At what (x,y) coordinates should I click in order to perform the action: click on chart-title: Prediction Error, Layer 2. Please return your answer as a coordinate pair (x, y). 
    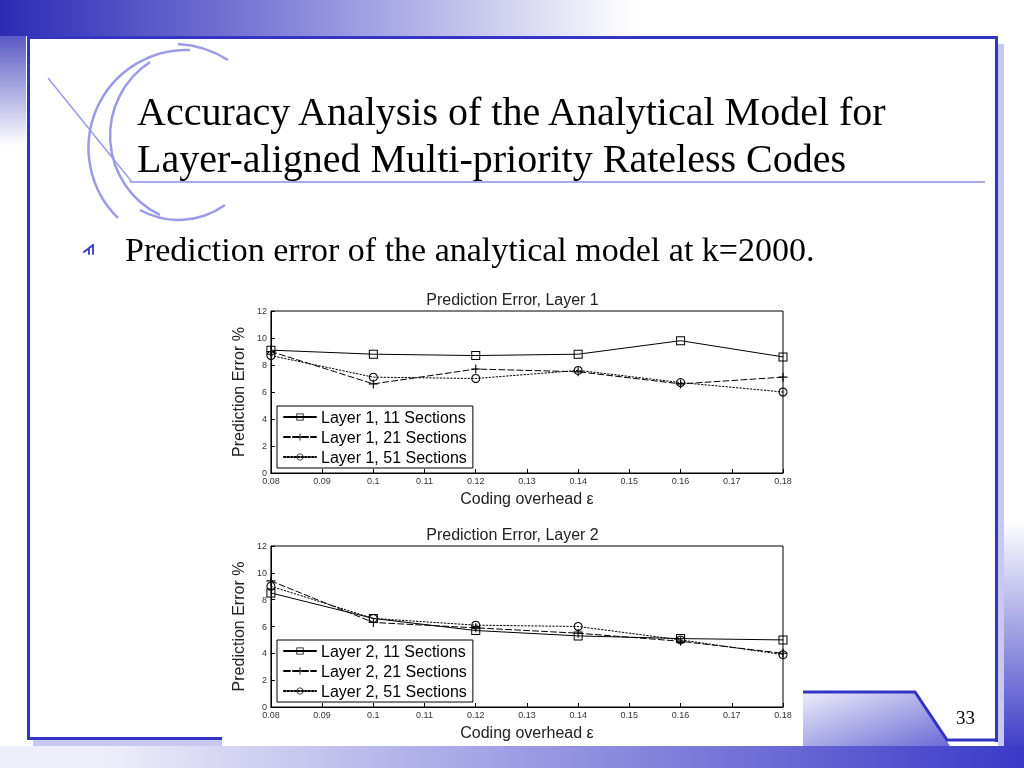
    Looking at the image, I should click on (512, 534).